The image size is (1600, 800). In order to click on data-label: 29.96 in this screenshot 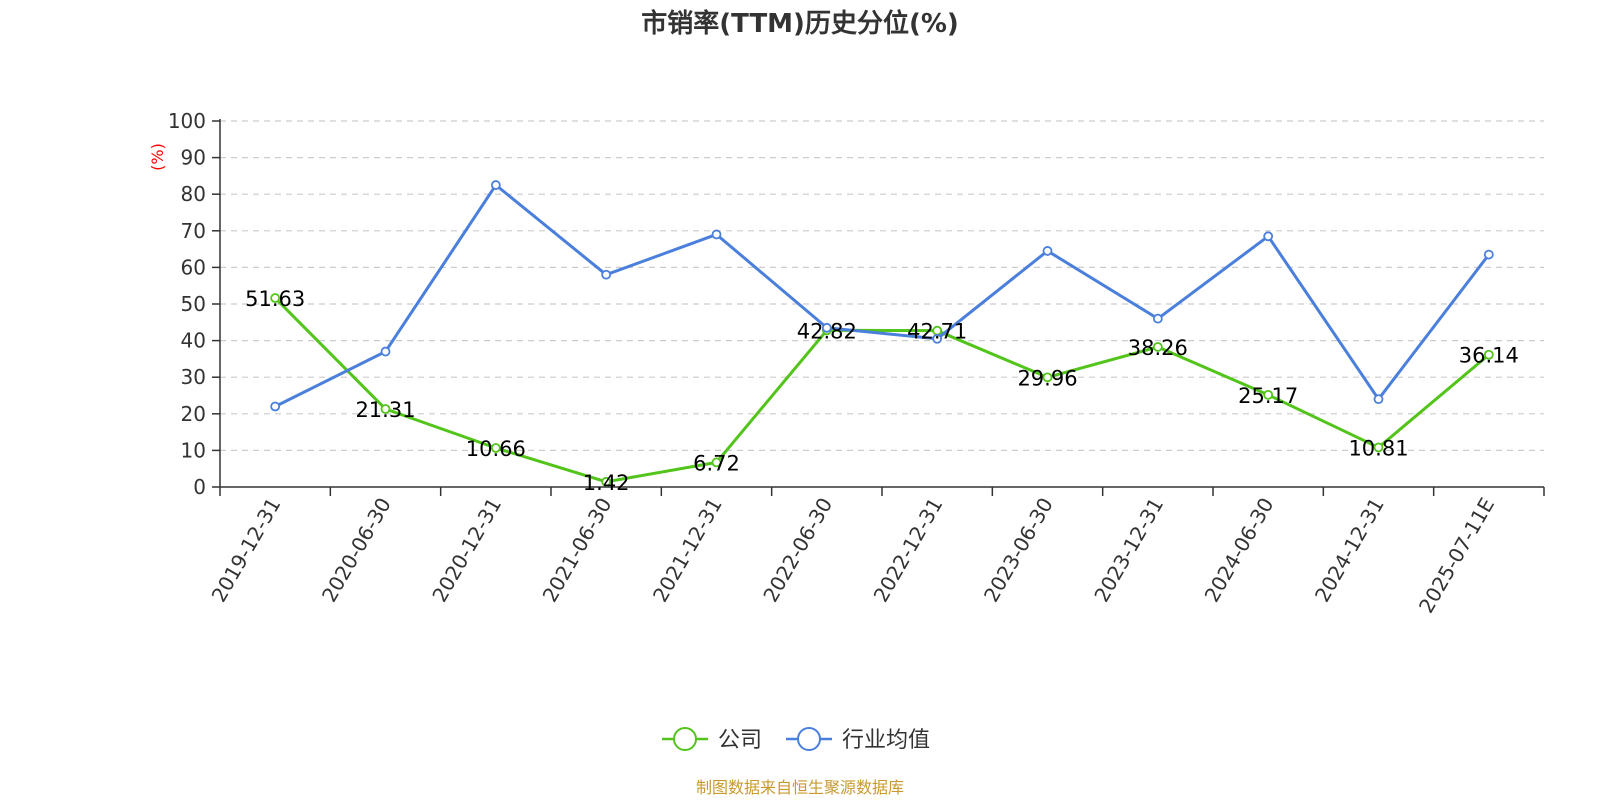, I will do `click(1047, 378)`.